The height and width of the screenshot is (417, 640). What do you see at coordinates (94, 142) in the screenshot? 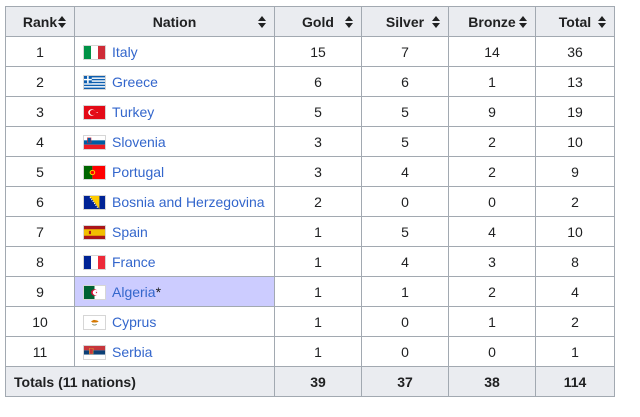
I see `slovenia-flag-icon` at bounding box center [94, 142].